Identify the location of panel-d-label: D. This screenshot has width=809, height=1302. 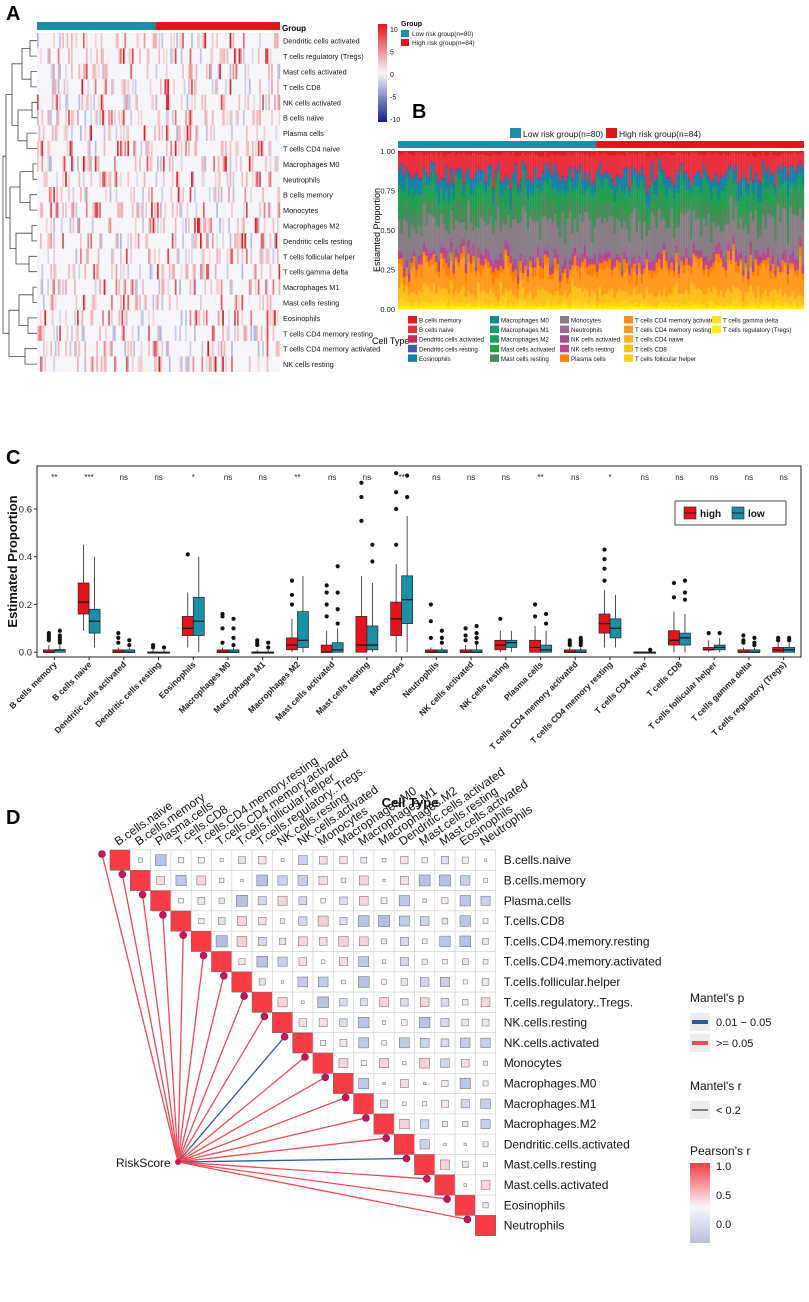
(13, 818).